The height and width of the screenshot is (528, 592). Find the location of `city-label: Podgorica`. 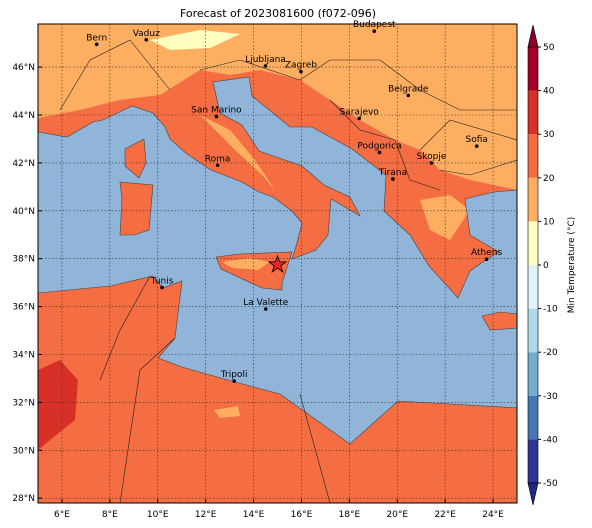

city-label: Podgorica is located at coordinates (379, 146).